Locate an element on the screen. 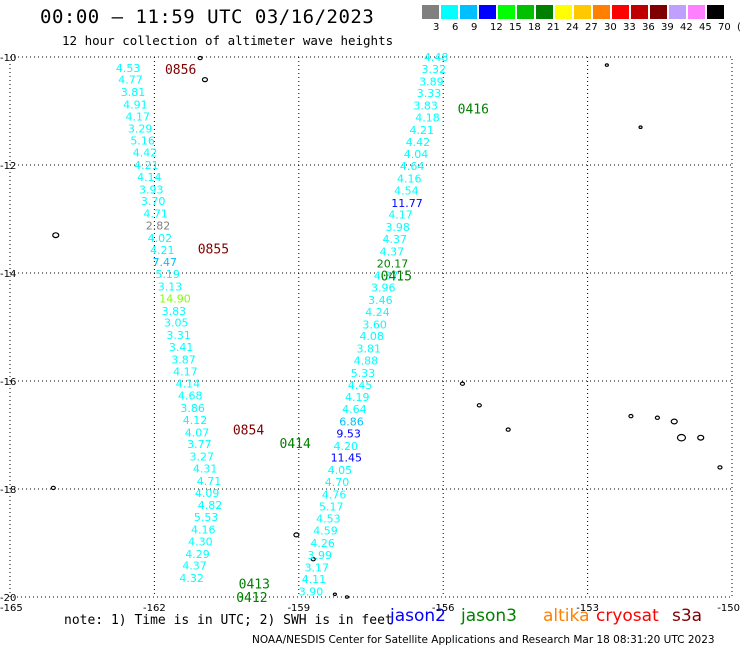  swh-value-right-track: 4.08 is located at coordinates (371, 336).